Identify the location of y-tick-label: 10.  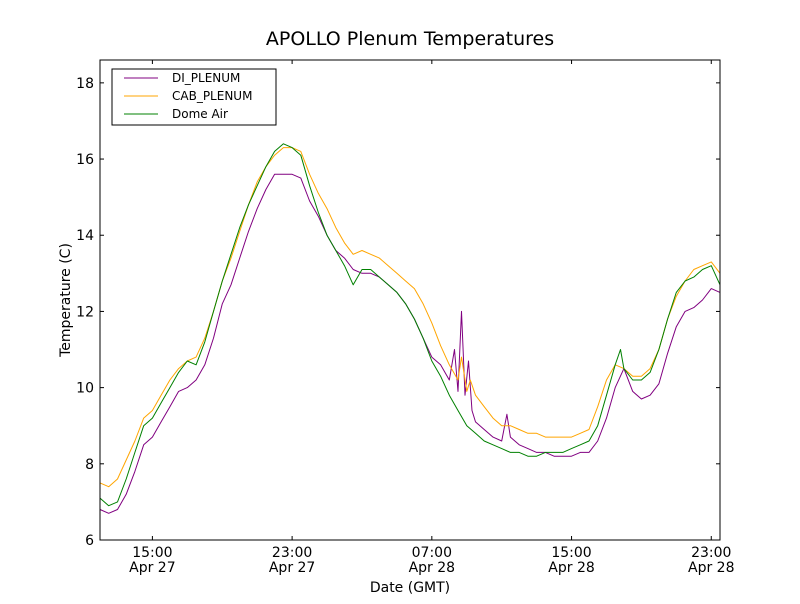
(85, 389).